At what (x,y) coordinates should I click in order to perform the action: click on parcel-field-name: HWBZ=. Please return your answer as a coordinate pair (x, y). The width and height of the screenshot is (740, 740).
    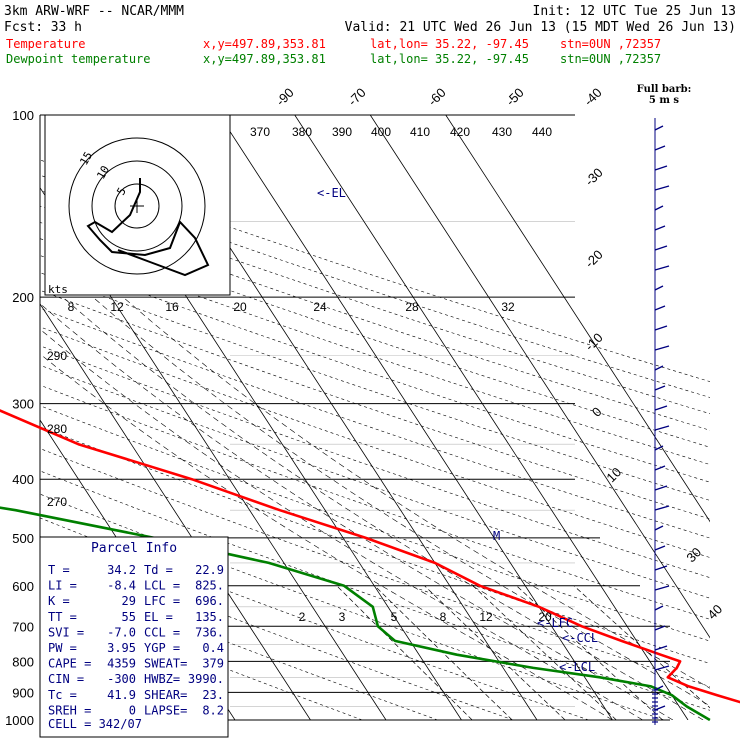
    Looking at the image, I should click on (162, 679).